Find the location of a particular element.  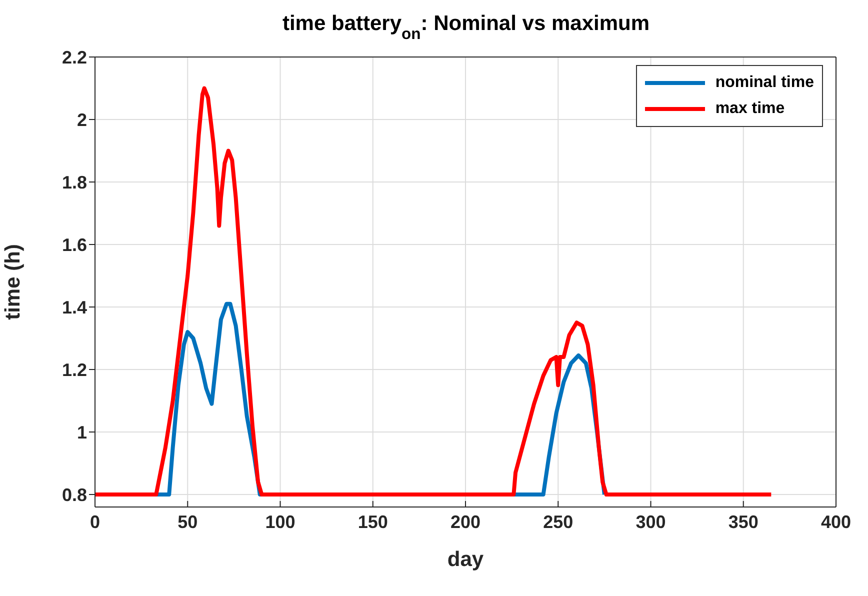

x-tick-label: 0 is located at coordinates (95, 522).